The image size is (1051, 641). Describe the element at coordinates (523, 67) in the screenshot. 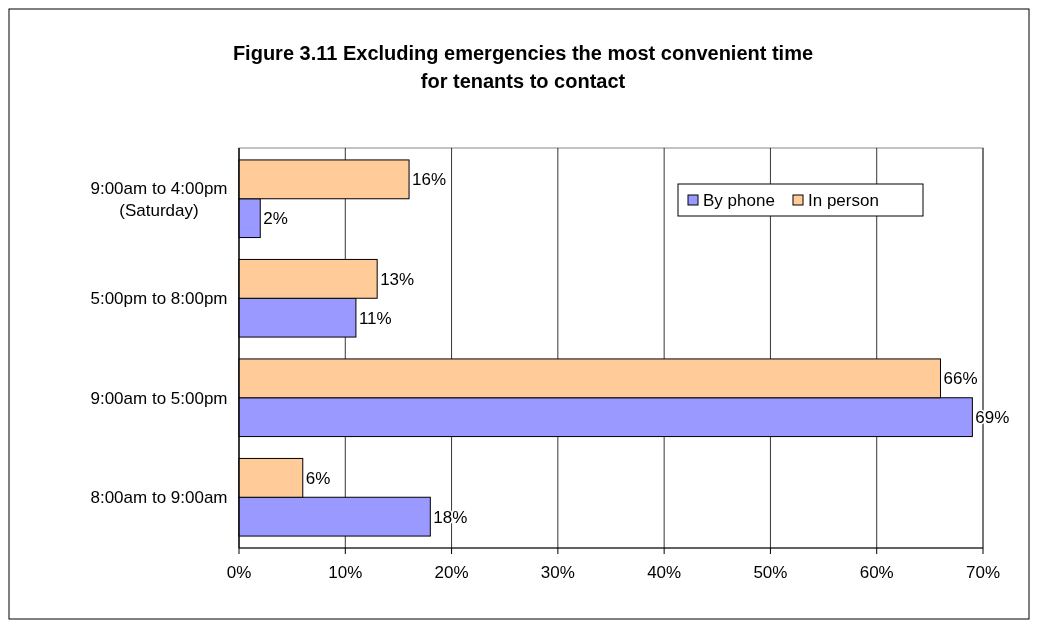

I see `chart-title: Figure 3.11 Excluding emergencies the most convenient time for tenants to contact` at that location.